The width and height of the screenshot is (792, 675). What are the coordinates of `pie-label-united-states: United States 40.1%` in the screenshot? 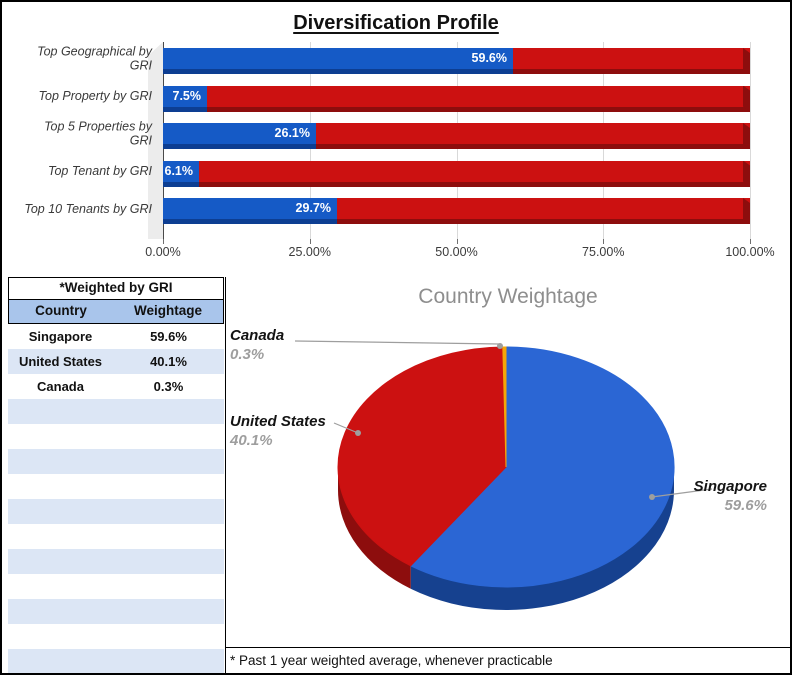 It's located at (278, 431).